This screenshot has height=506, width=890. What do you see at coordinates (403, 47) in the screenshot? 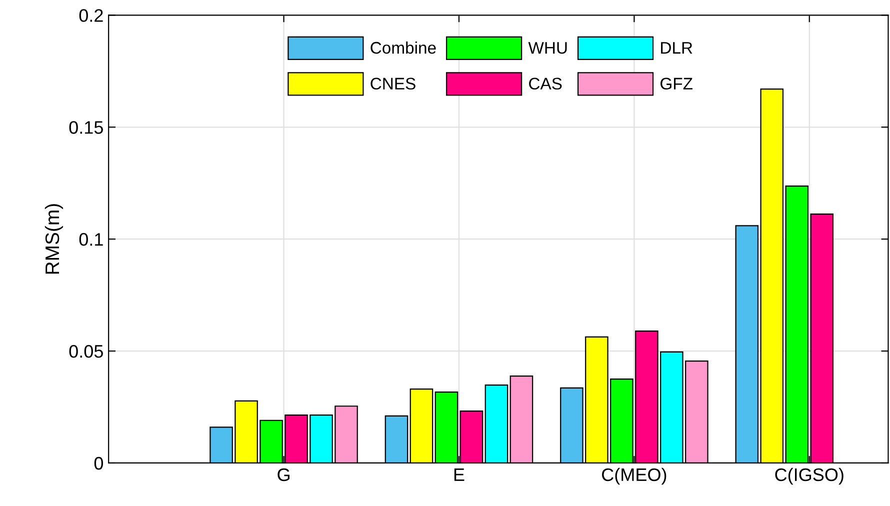
I see `legend-label: Combine` at bounding box center [403, 47].